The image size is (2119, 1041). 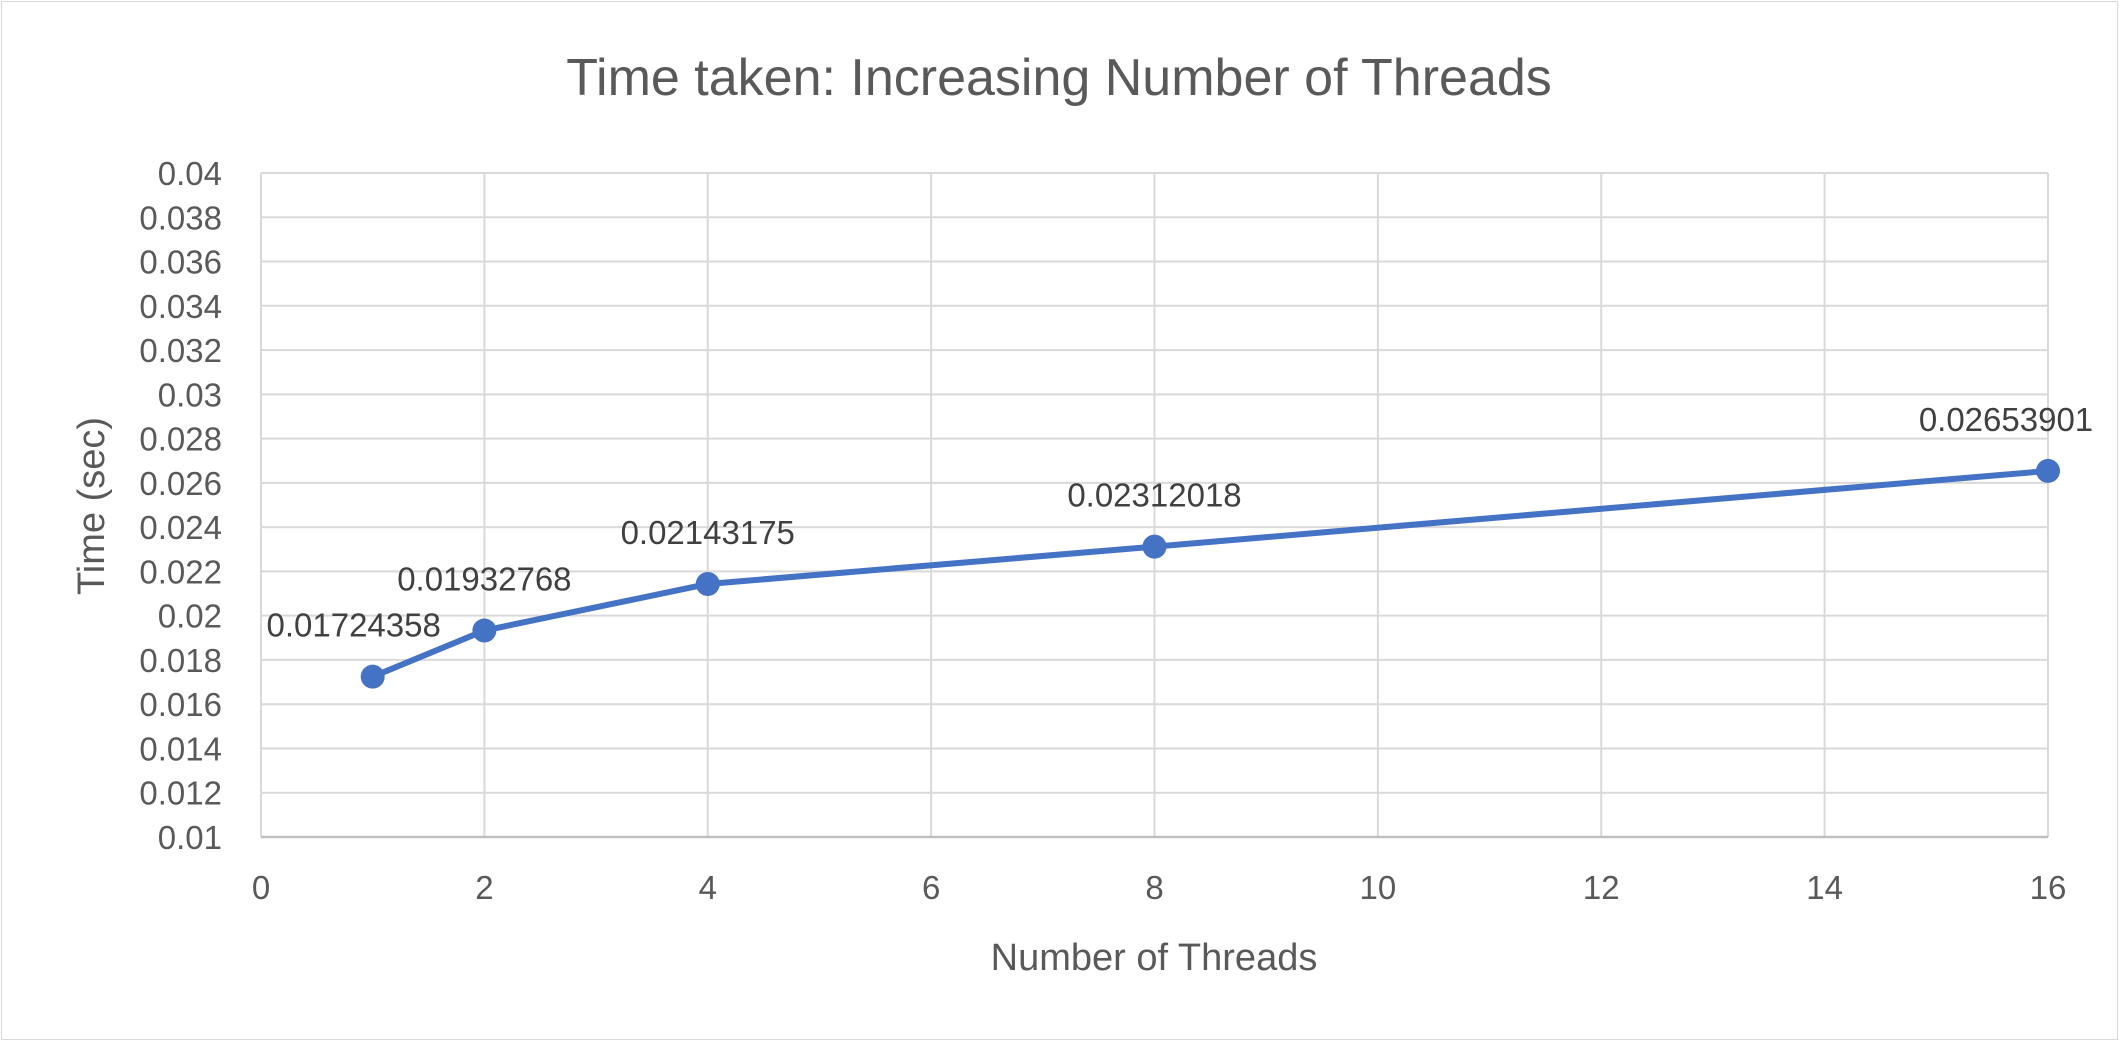 I want to click on y-tick-label: 0.024, so click(x=180, y=527).